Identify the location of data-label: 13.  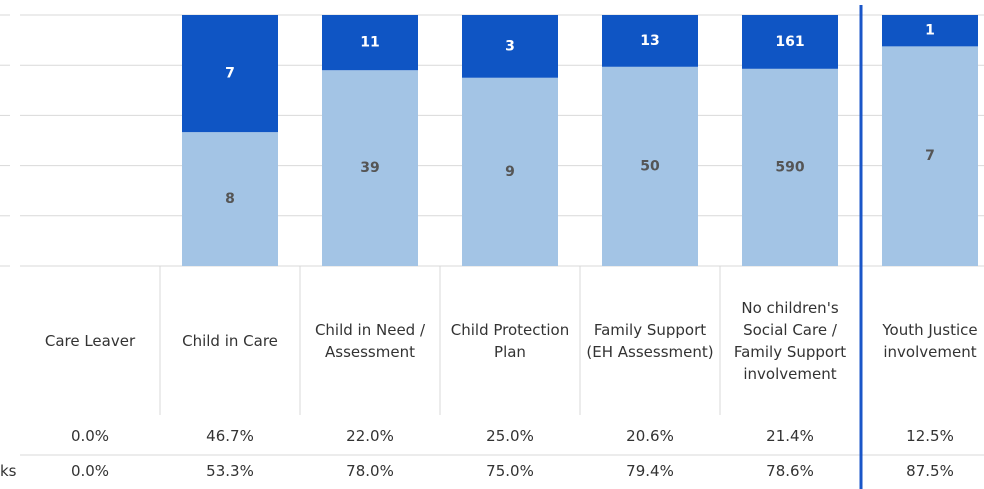
(649, 41).